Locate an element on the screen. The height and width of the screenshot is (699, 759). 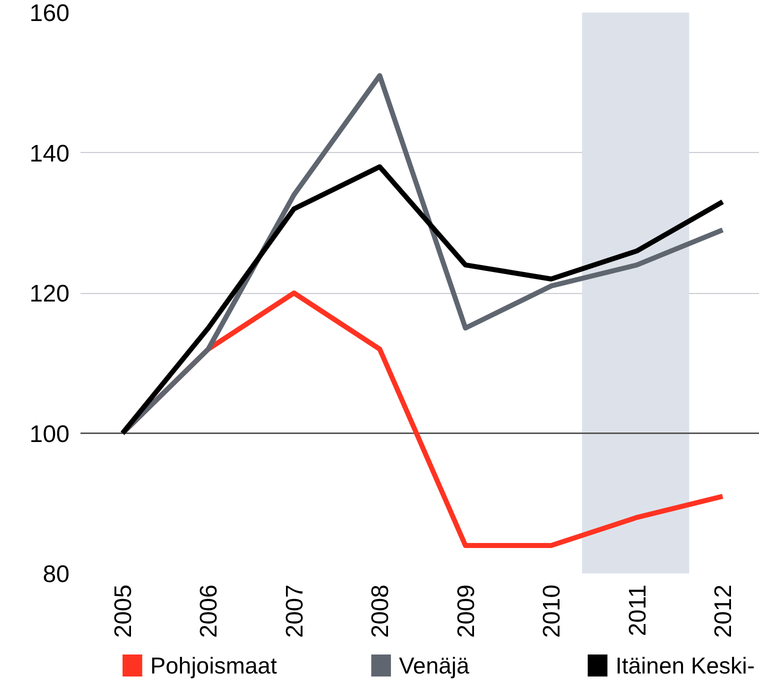
x-tick-label: 2006 is located at coordinates (209, 611).